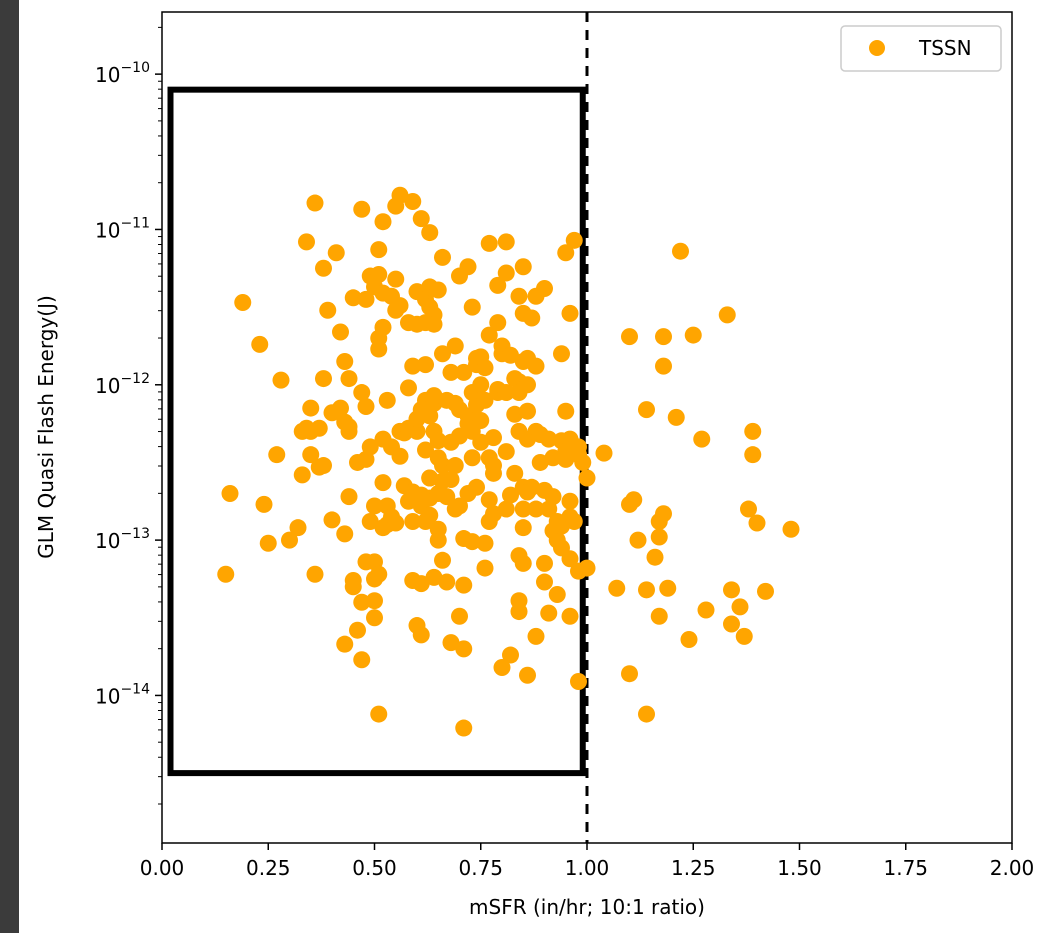 The image size is (1058, 933). I want to click on x-tick-label: 0.75, so click(480, 868).